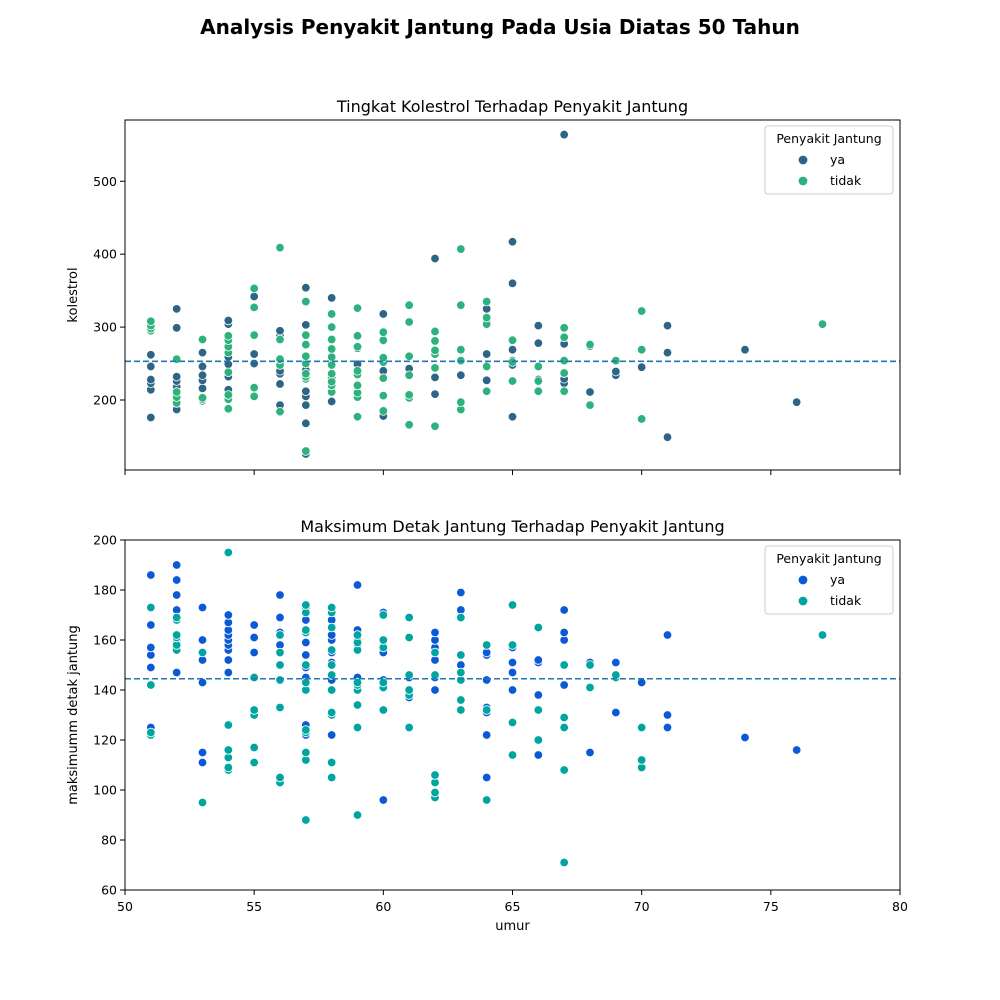 This screenshot has height=1000, width=1000. I want to click on y-tick-label: 200, so click(105, 540).